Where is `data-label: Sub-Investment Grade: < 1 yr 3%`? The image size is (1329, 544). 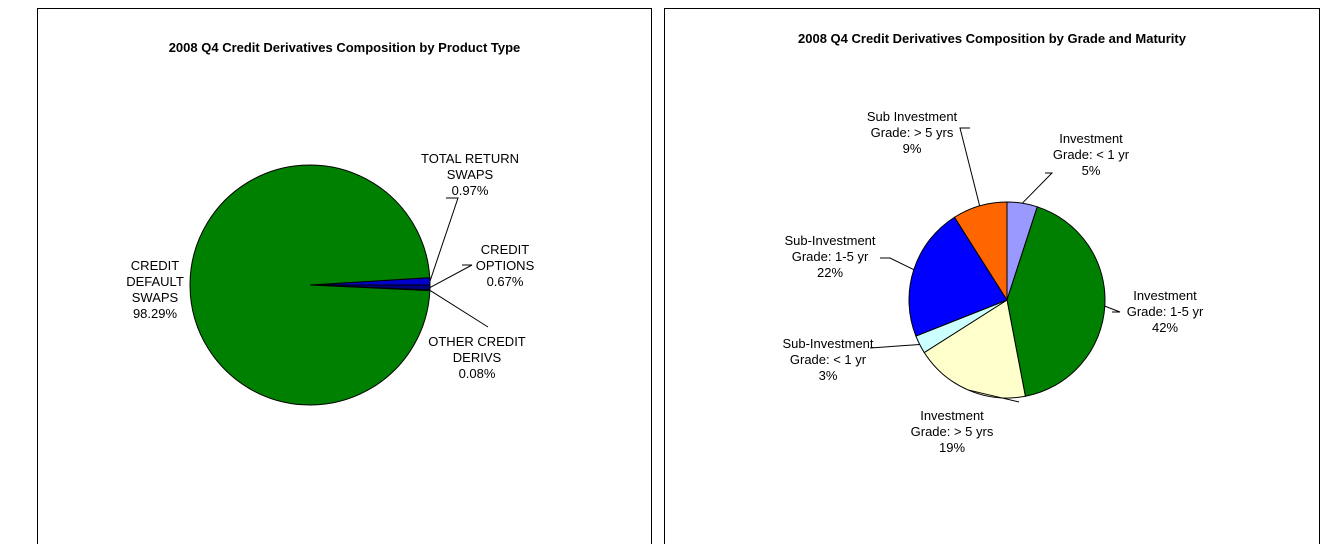 data-label: Sub-Investment Grade: < 1 yr 3% is located at coordinates (828, 360).